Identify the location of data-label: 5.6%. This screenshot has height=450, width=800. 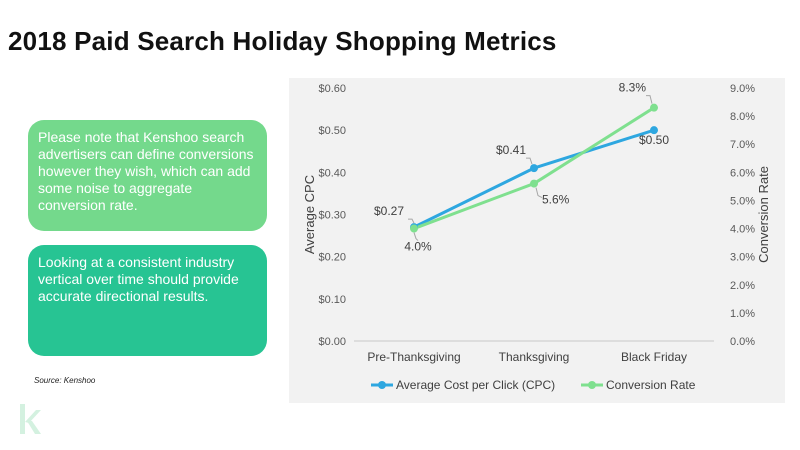
(556, 200).